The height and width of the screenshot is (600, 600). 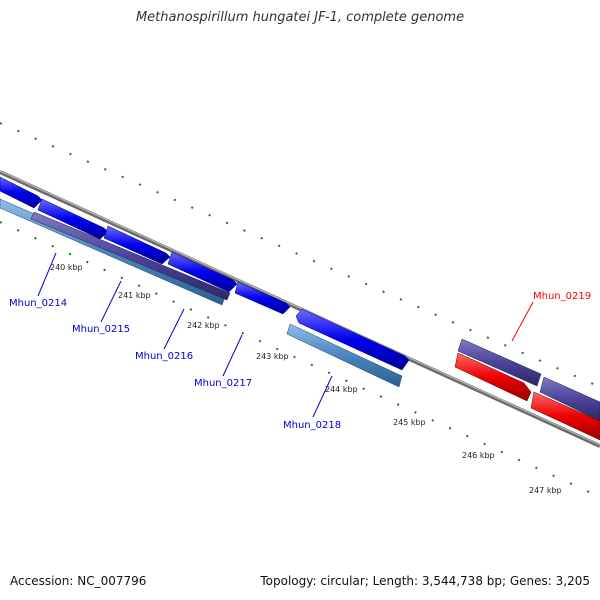 What do you see at coordinates (66, 267) in the screenshot?
I see `kbp-label: 240 kbp` at bounding box center [66, 267].